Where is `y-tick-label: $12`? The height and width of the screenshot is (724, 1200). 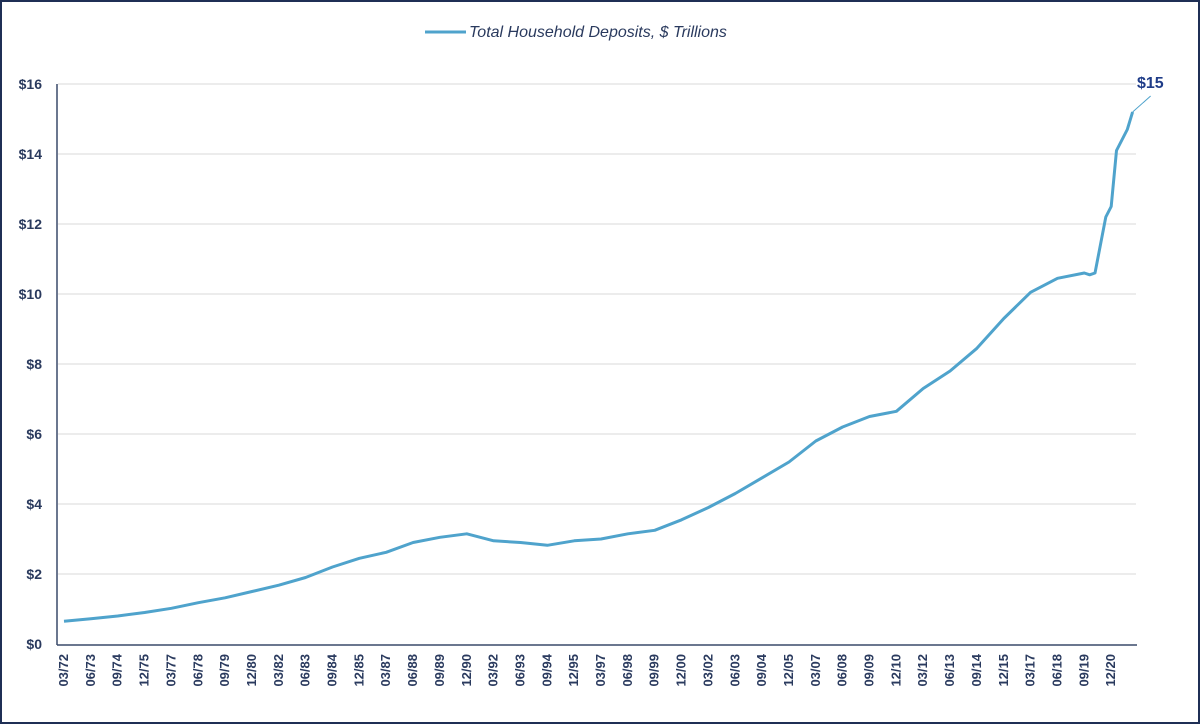
y-tick-label: $12 is located at coordinates (31, 224).